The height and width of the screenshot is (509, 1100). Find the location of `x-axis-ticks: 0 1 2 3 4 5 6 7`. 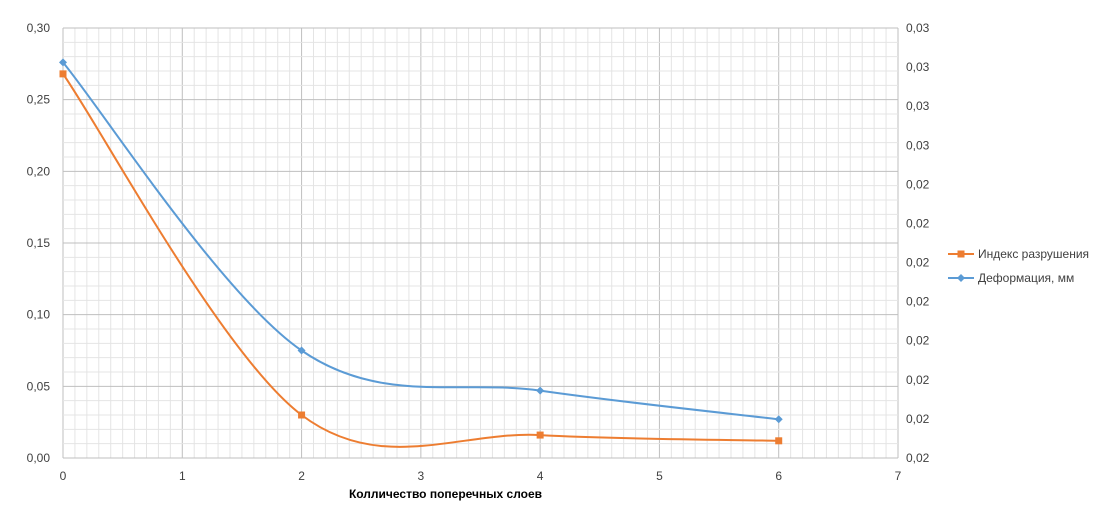

x-axis-ticks: 0 1 2 3 4 5 6 7 is located at coordinates (481, 476).